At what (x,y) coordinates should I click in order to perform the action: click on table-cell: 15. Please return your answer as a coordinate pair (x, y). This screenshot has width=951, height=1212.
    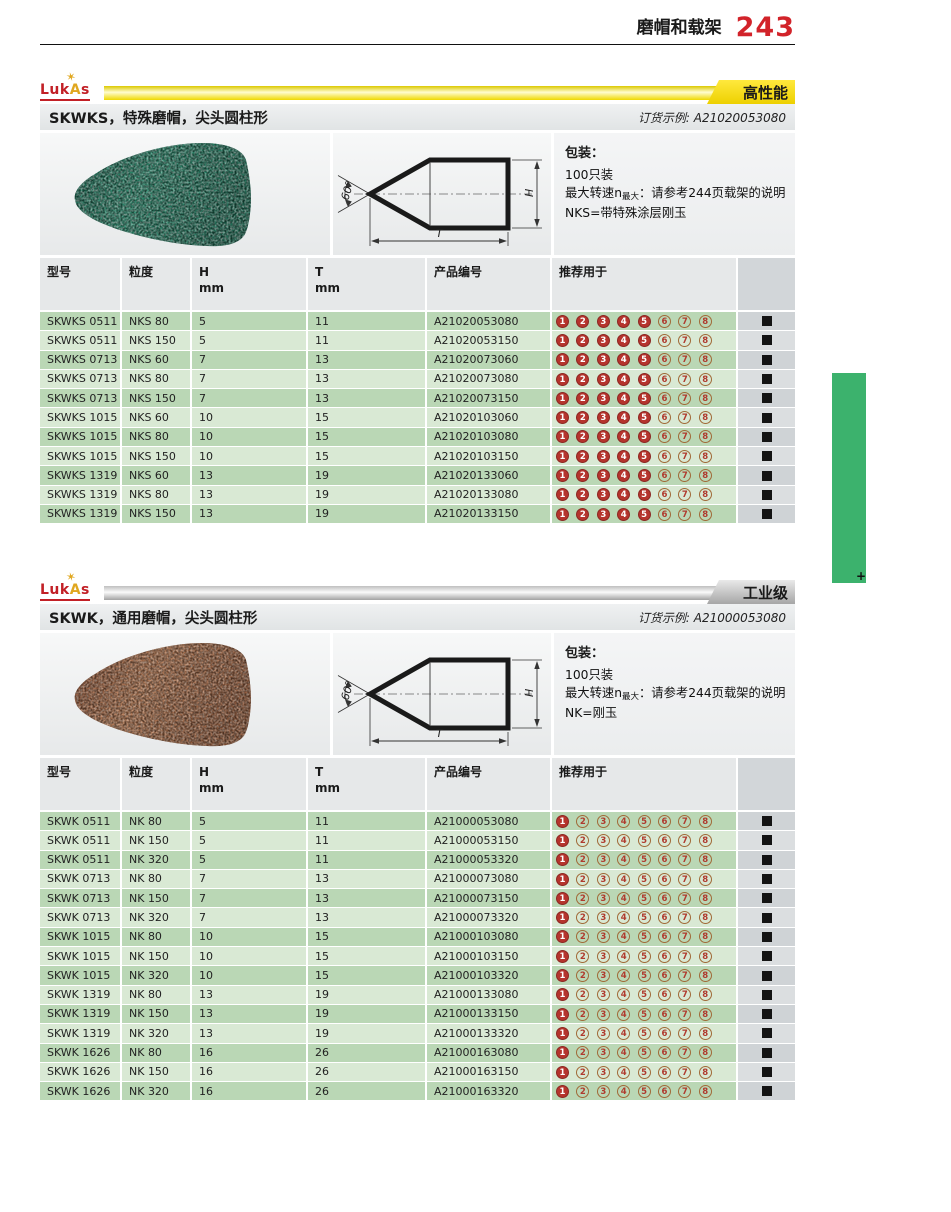
    Looking at the image, I should click on (366, 437).